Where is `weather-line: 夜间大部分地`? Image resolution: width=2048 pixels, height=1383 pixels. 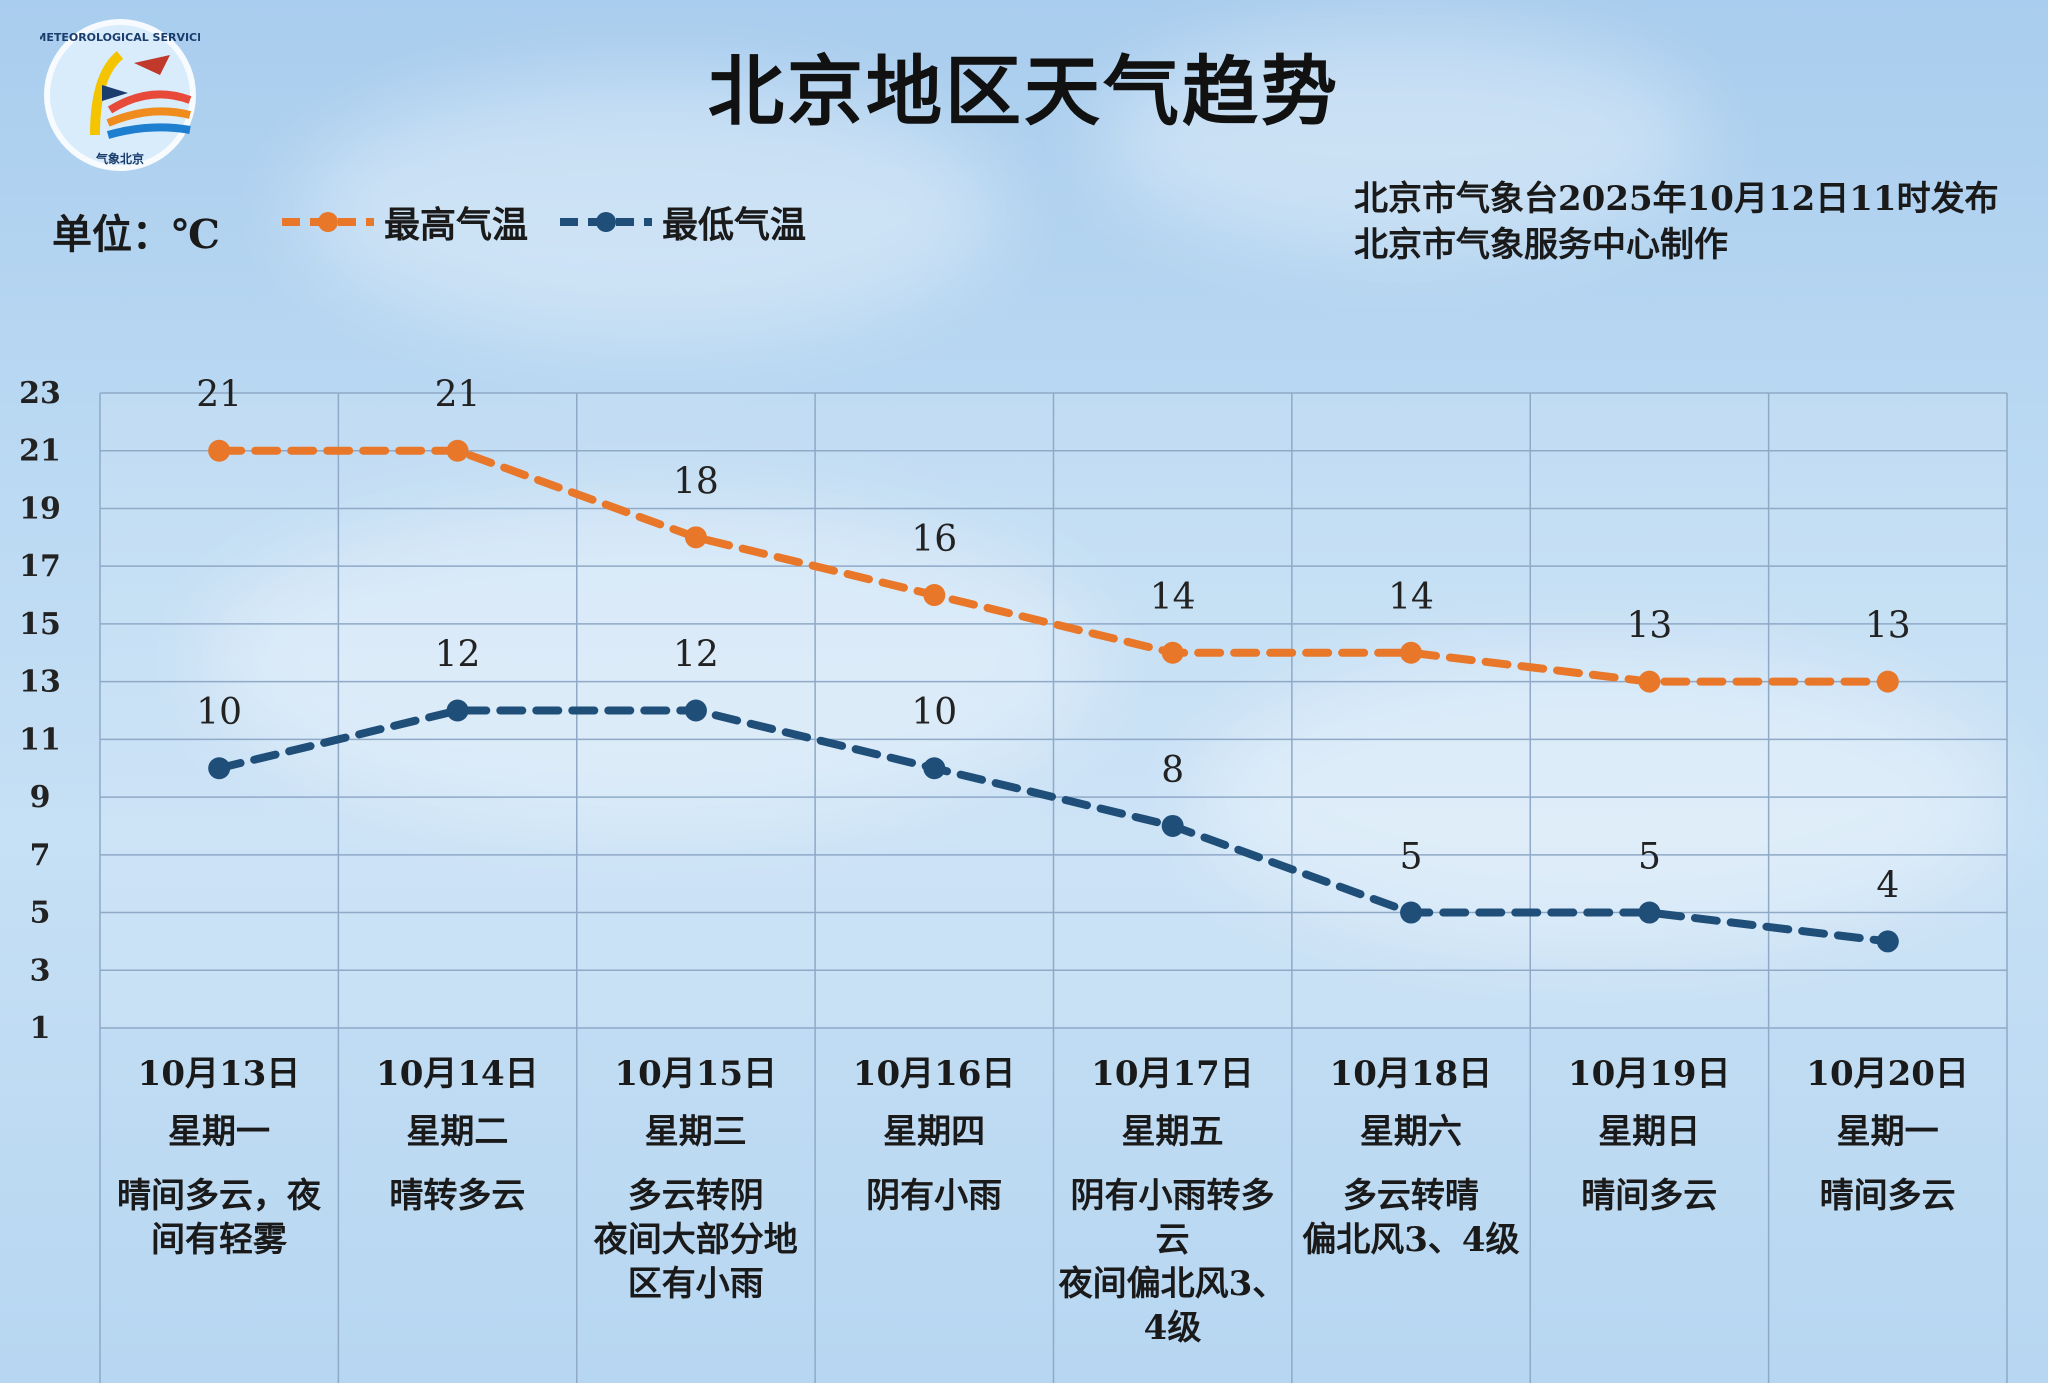
weather-line: 夜间大部分地 is located at coordinates (695, 1240).